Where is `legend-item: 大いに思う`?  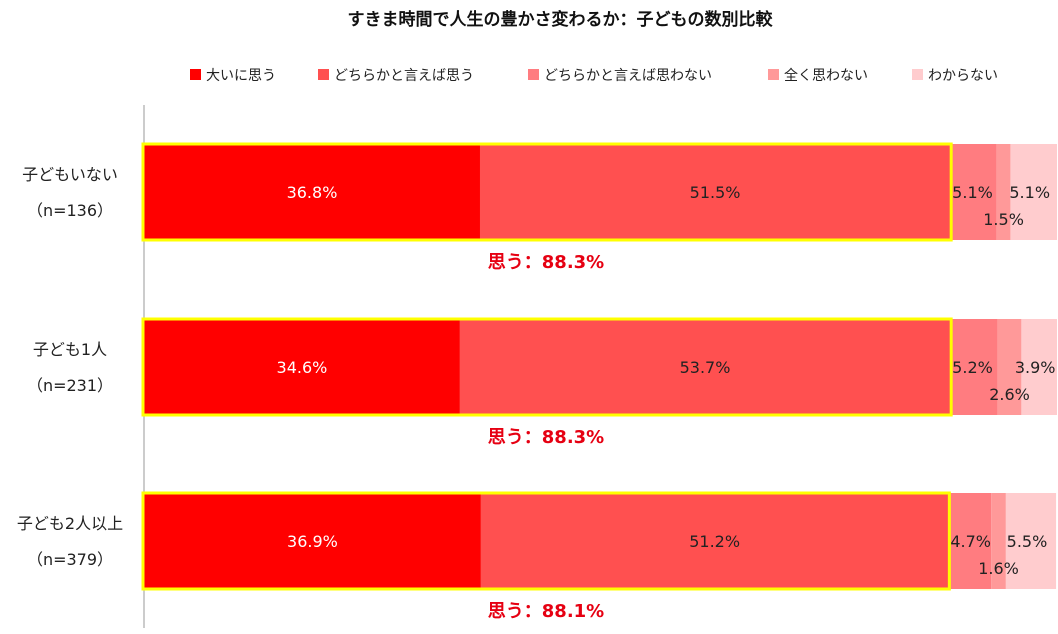
legend-item: 大いに思う is located at coordinates (233, 76).